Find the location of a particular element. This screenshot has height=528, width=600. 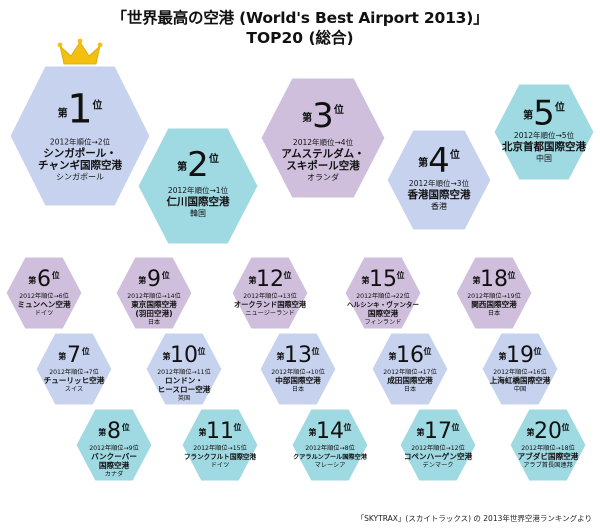

country-name: オランダ is located at coordinates (323, 177).